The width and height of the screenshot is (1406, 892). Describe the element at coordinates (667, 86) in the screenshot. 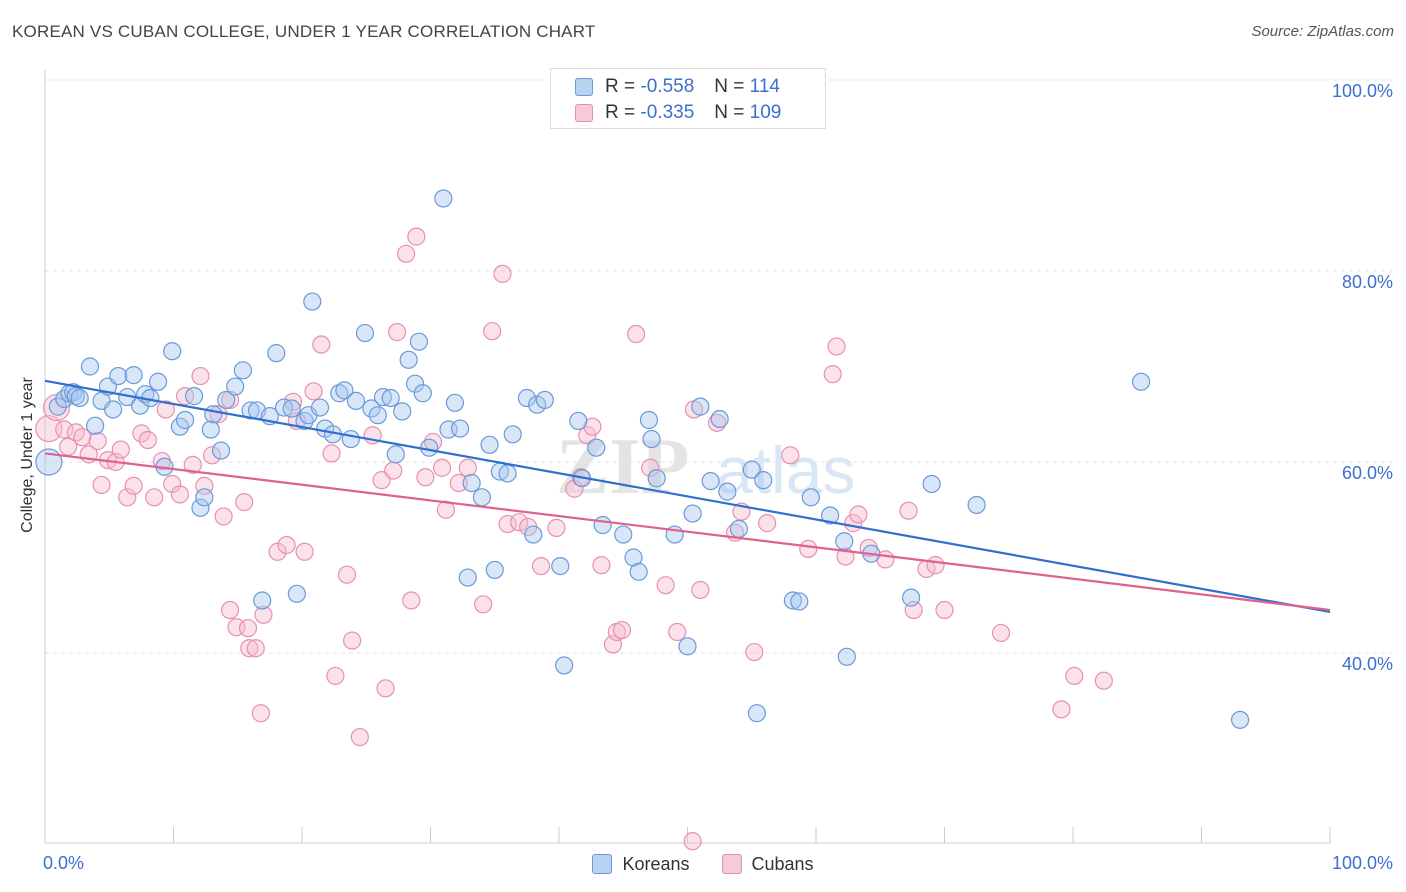

I see `legend-r-value: -0.558` at that location.